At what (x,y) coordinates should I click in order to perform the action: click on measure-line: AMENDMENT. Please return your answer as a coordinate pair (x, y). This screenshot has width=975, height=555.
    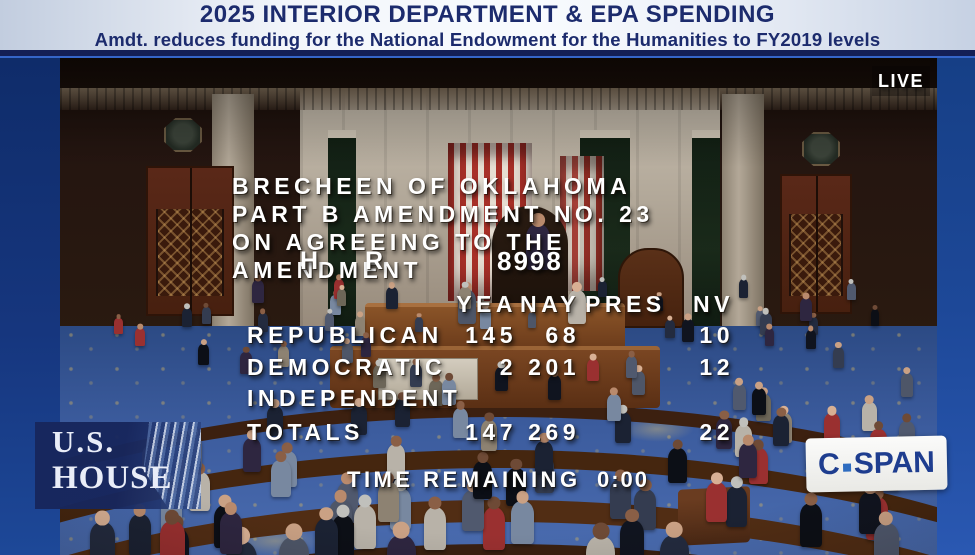
    Looking at the image, I should click on (327, 270).